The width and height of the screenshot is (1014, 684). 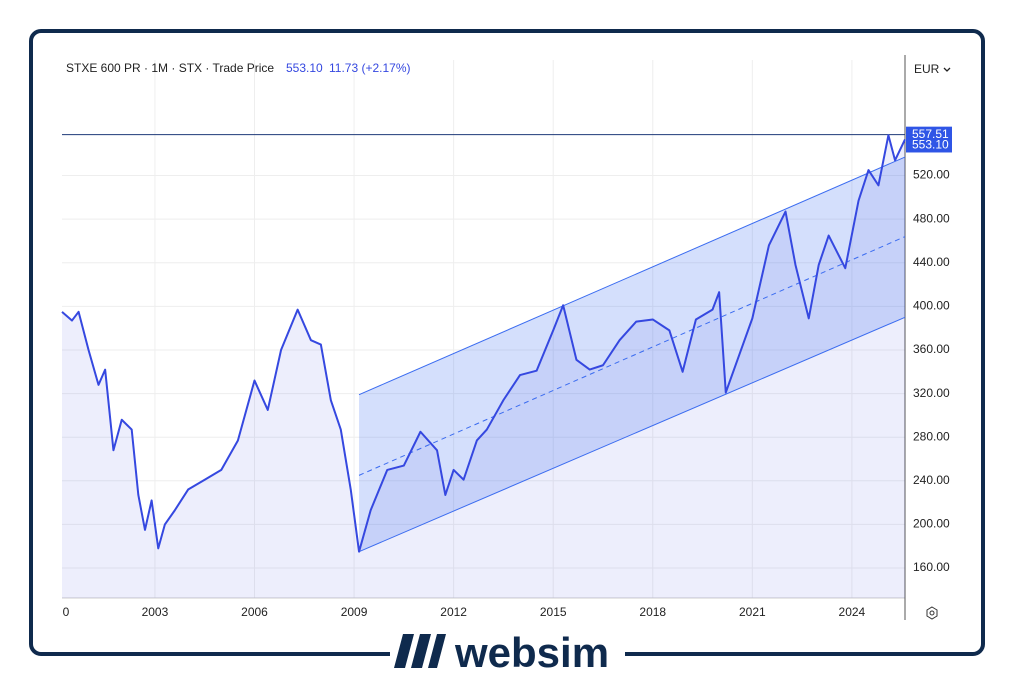 What do you see at coordinates (931, 262) in the screenshot?
I see `y-tick-label: 440.00` at bounding box center [931, 262].